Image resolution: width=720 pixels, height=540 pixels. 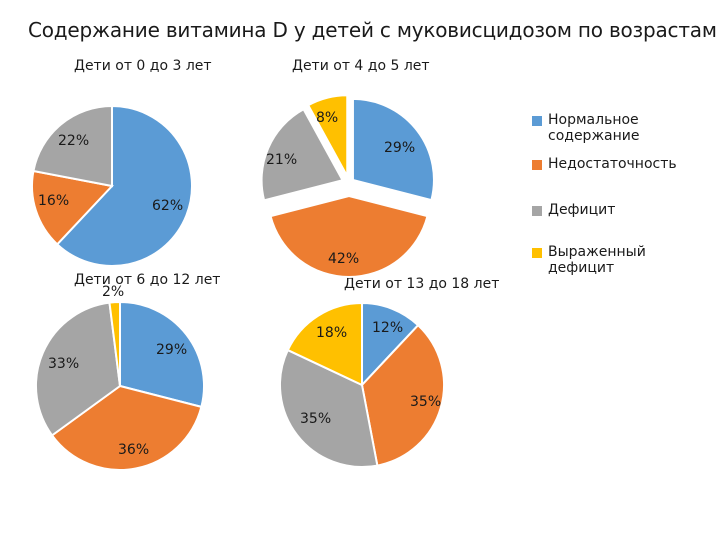 What do you see at coordinates (332, 333) in the screenshot?
I see `label-13-18-severe: 18%` at bounding box center [332, 333].